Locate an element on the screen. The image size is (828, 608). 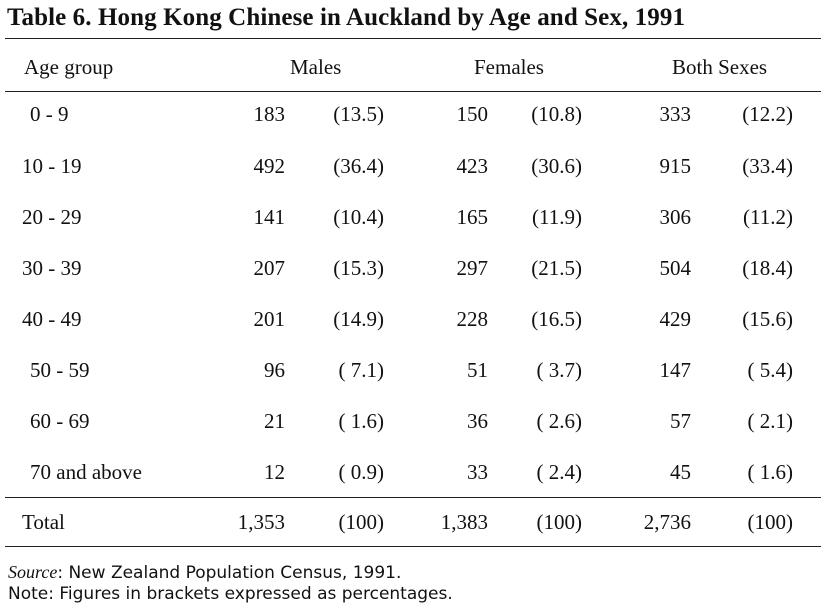
cell-fp: (100) is located at coordinates (559, 522).